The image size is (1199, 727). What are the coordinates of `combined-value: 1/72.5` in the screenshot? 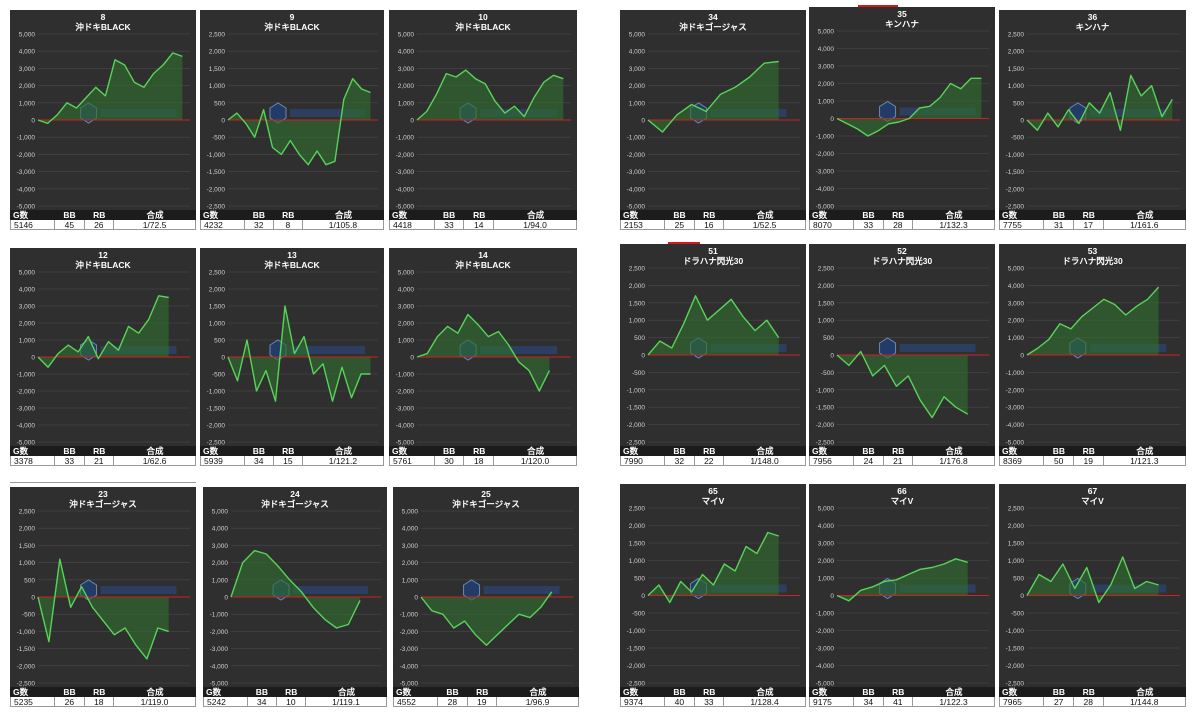 It's located at (154, 224).